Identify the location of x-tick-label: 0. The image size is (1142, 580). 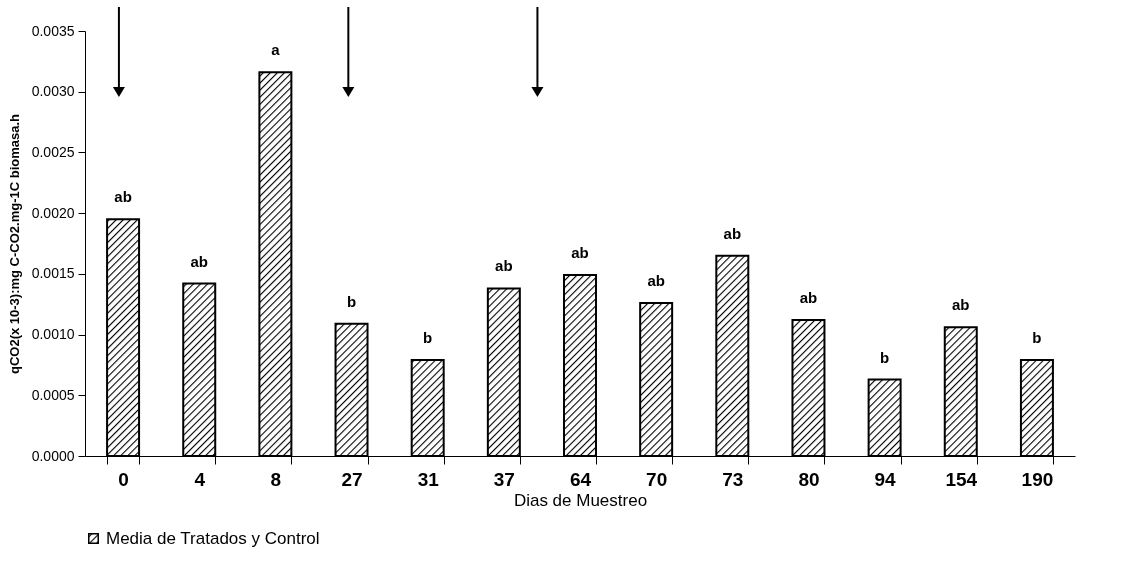
(123, 479).